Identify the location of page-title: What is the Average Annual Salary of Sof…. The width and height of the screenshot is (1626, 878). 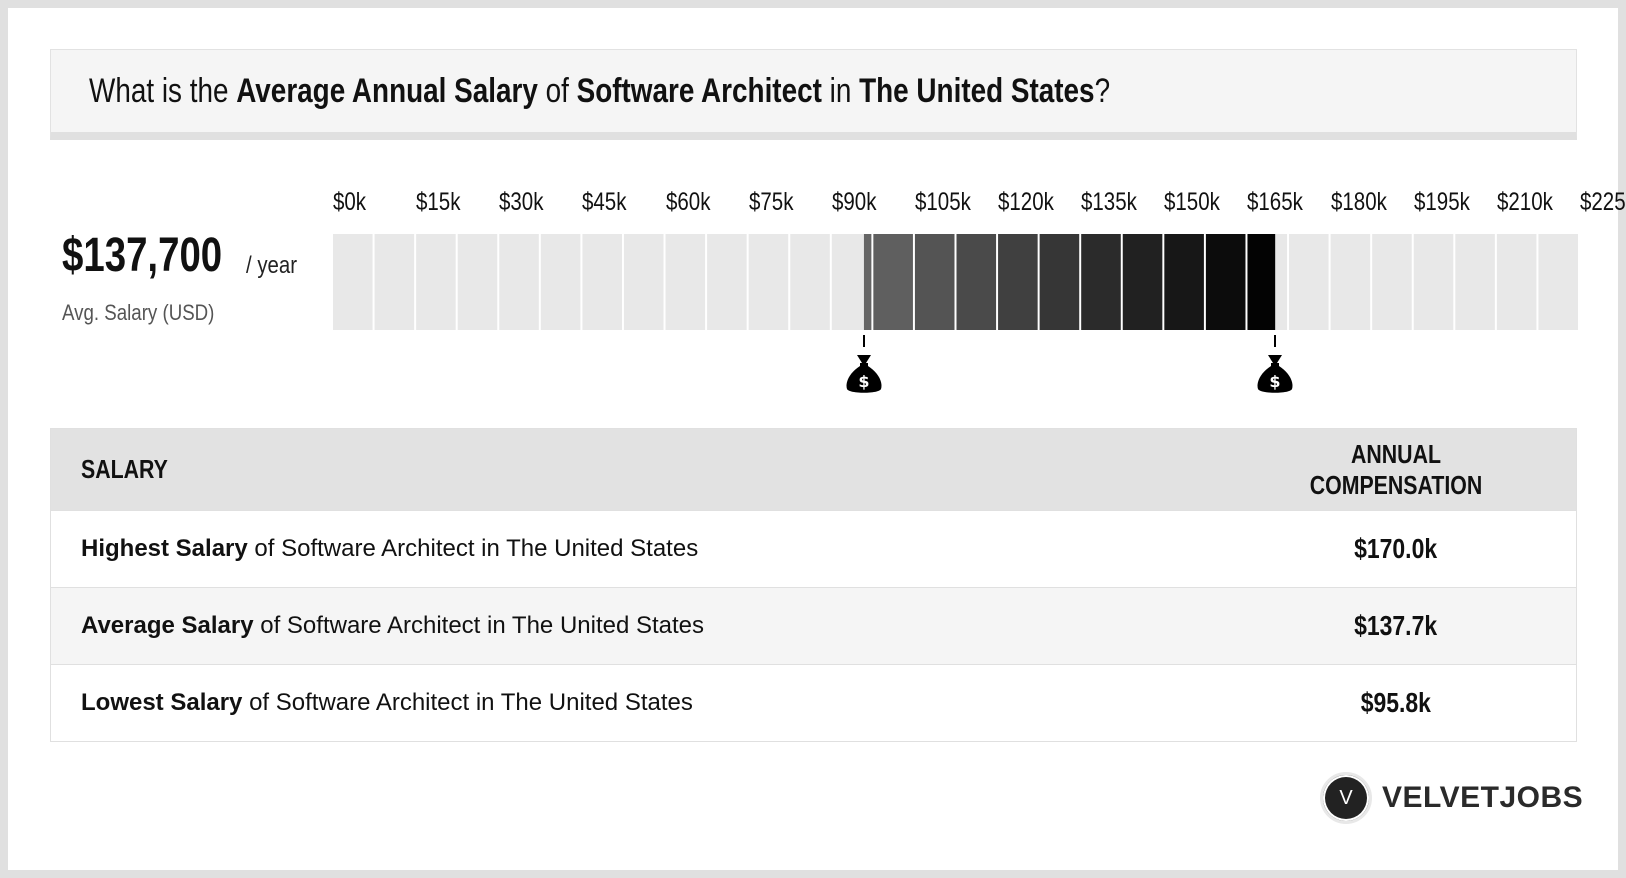
(599, 91).